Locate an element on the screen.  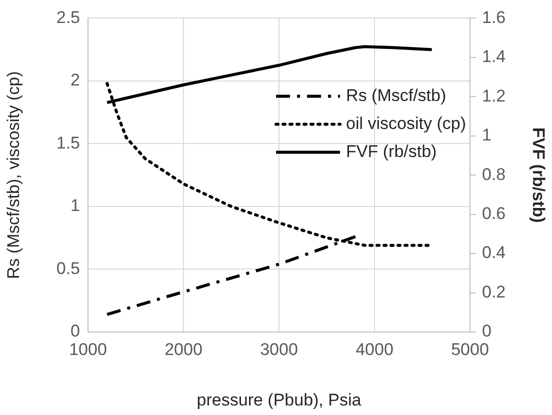
legend-label: FVF (rb/stb) is located at coordinates (391, 151).